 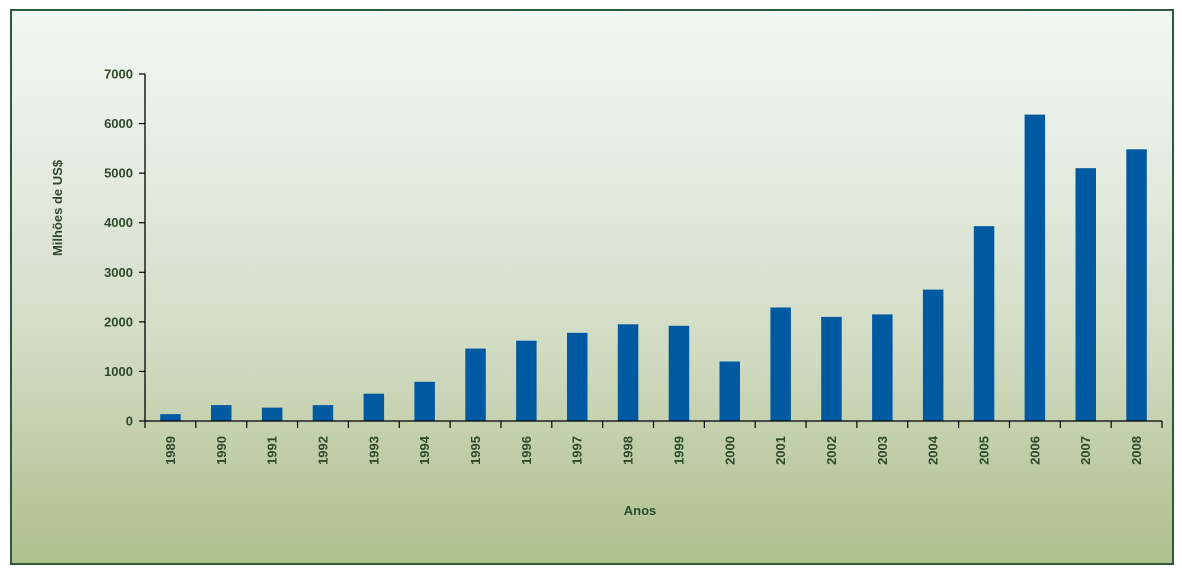 What do you see at coordinates (882, 450) in the screenshot?
I see `x-tick-label: 2003` at bounding box center [882, 450].